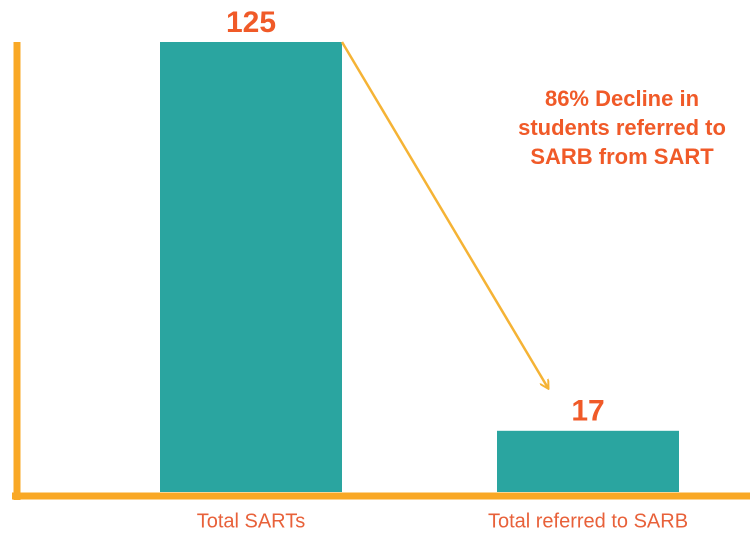  Describe the element at coordinates (588, 521) in the screenshot. I see `x-tick-label: Total referred to SARB` at that location.